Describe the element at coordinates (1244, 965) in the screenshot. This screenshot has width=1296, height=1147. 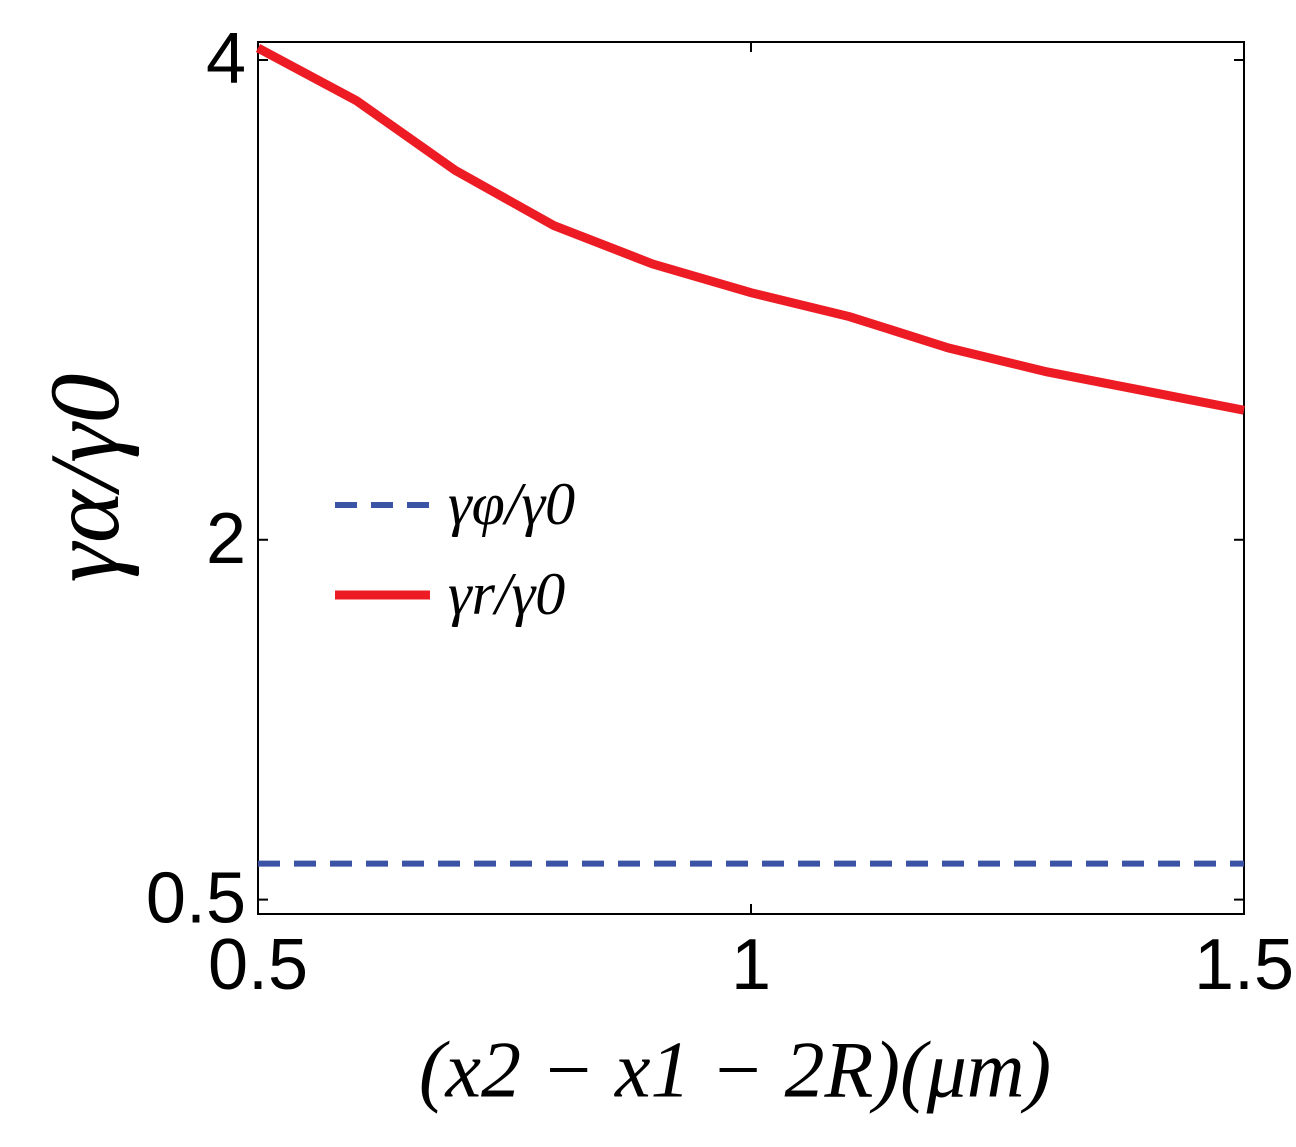
I see `x-tick-label: 1.5` at that location.